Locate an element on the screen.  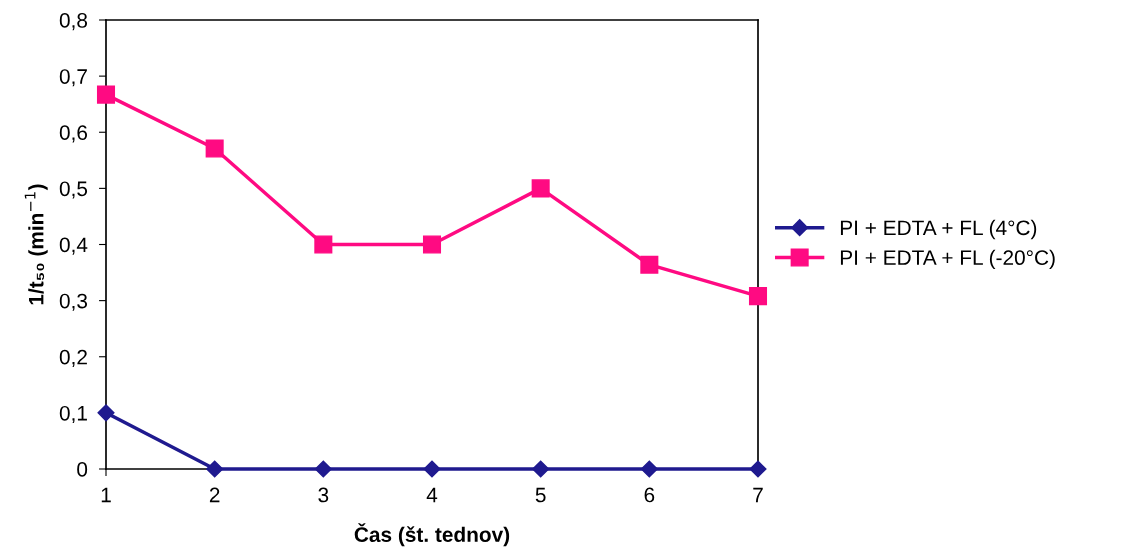
x-tick-label: 7 is located at coordinates (758, 495).